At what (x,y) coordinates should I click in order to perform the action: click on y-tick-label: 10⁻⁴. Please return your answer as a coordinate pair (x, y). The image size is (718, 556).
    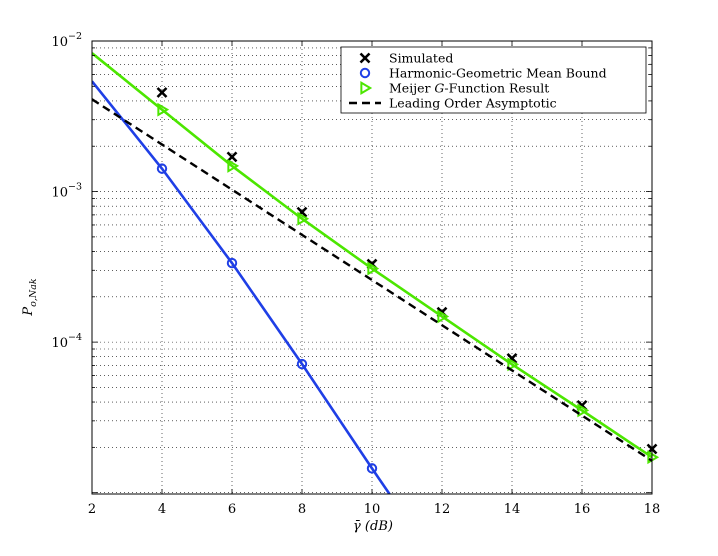
    Looking at the image, I should click on (66, 341).